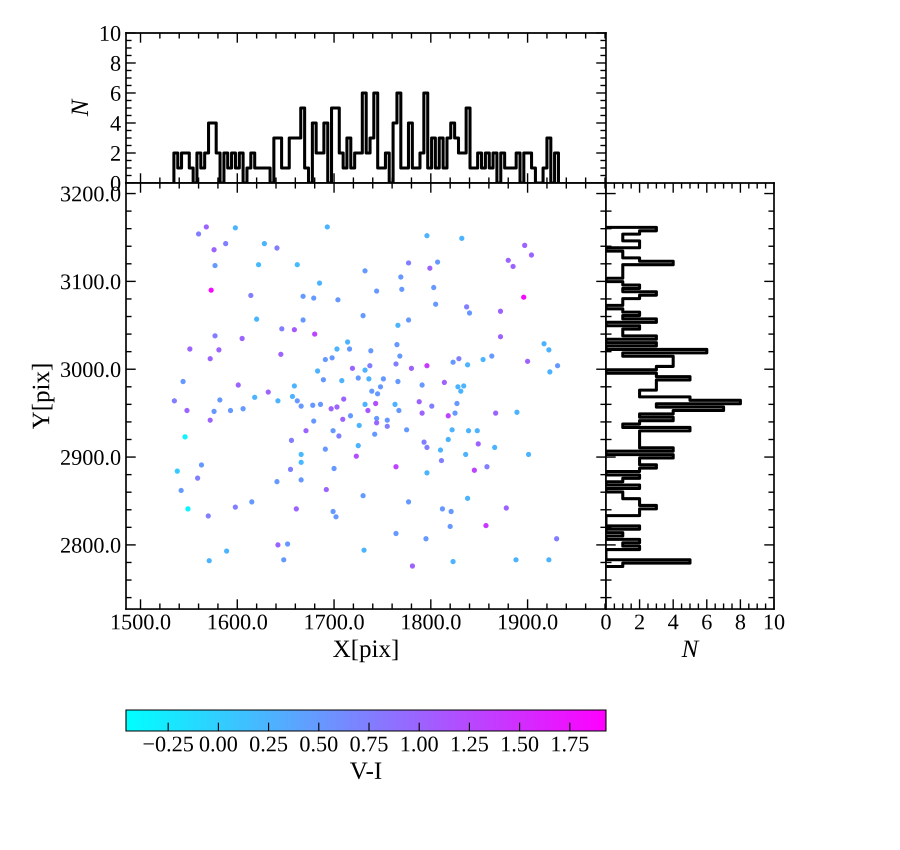 The width and height of the screenshot is (900, 850). I want to click on color-bar-label: 1.50, so click(520, 744).